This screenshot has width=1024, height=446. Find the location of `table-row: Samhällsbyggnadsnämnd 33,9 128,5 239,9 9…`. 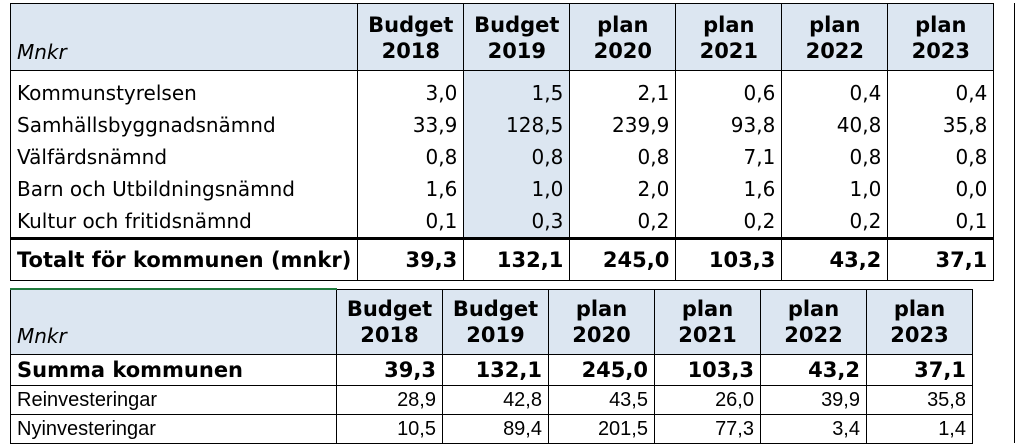

table-row: Samhällsbyggnadsnämnd 33,9 128,5 239,9 9… is located at coordinates (502, 125).